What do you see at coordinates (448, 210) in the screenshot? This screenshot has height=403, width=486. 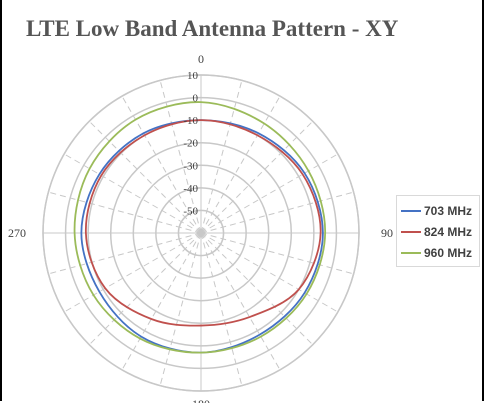 I see `legend-label: 703 MHz` at bounding box center [448, 210].